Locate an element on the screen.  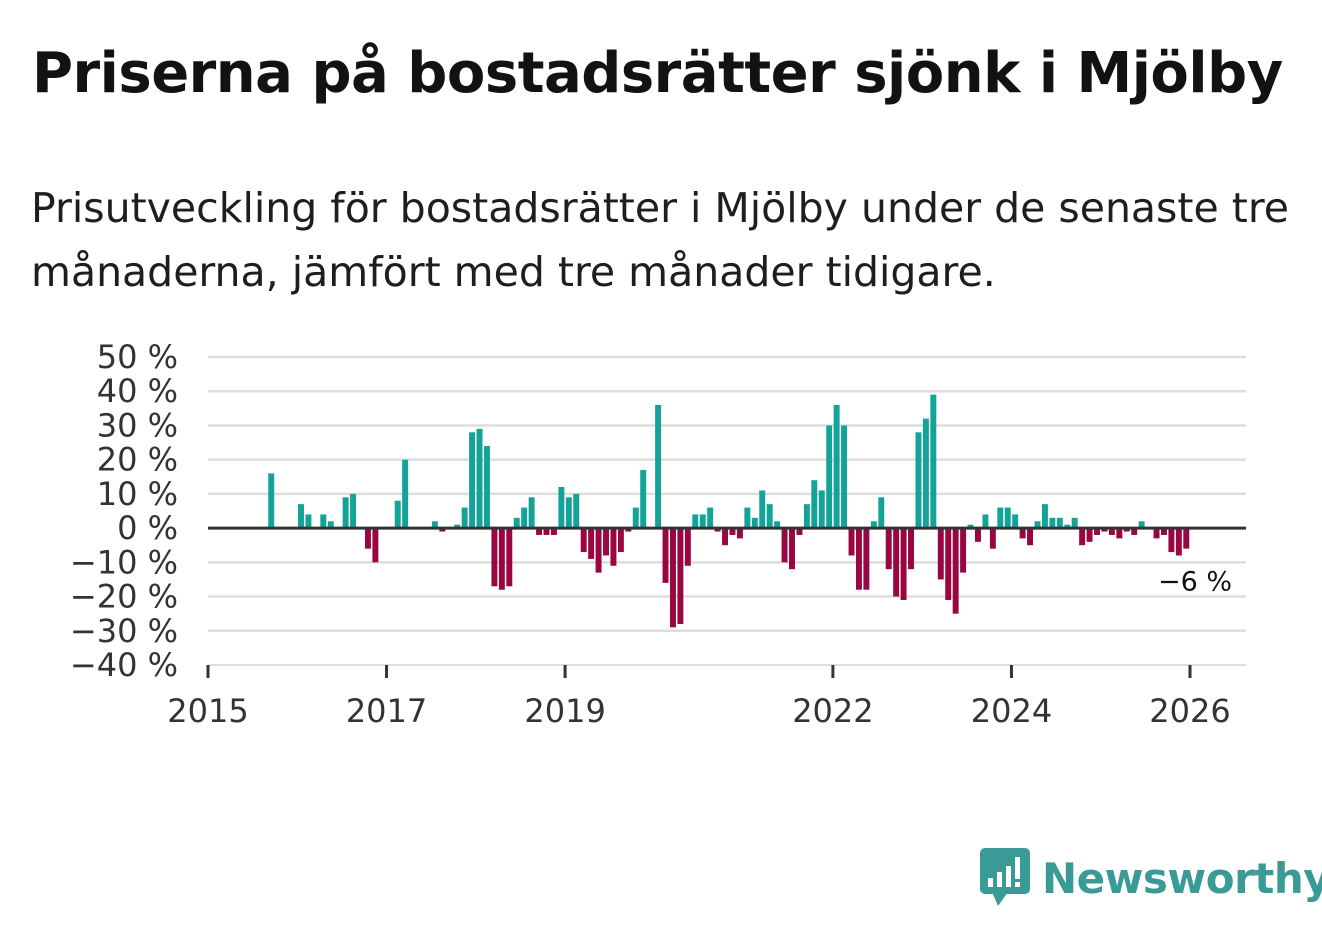
x-tick-label: 2026 is located at coordinates (1189, 711).